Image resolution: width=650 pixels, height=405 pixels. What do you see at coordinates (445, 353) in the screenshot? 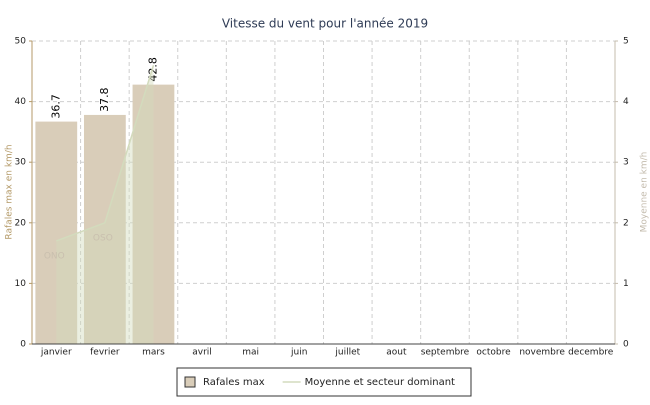
I see `x-tick-label: septembre` at bounding box center [445, 353].